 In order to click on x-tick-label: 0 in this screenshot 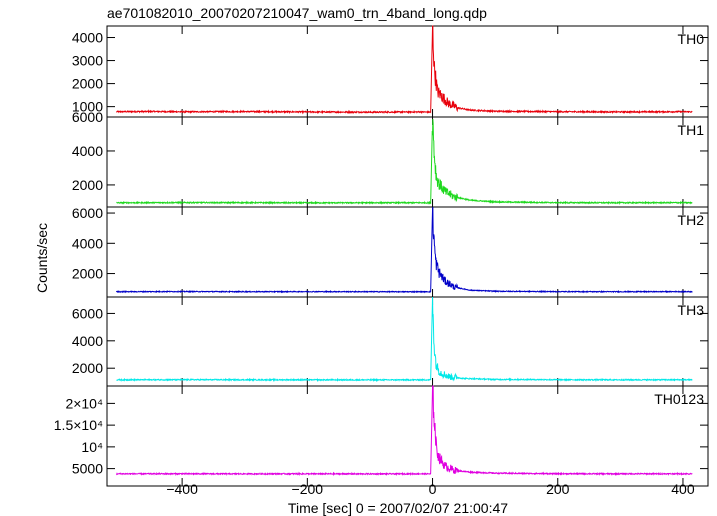, I will do `click(433, 489)`.